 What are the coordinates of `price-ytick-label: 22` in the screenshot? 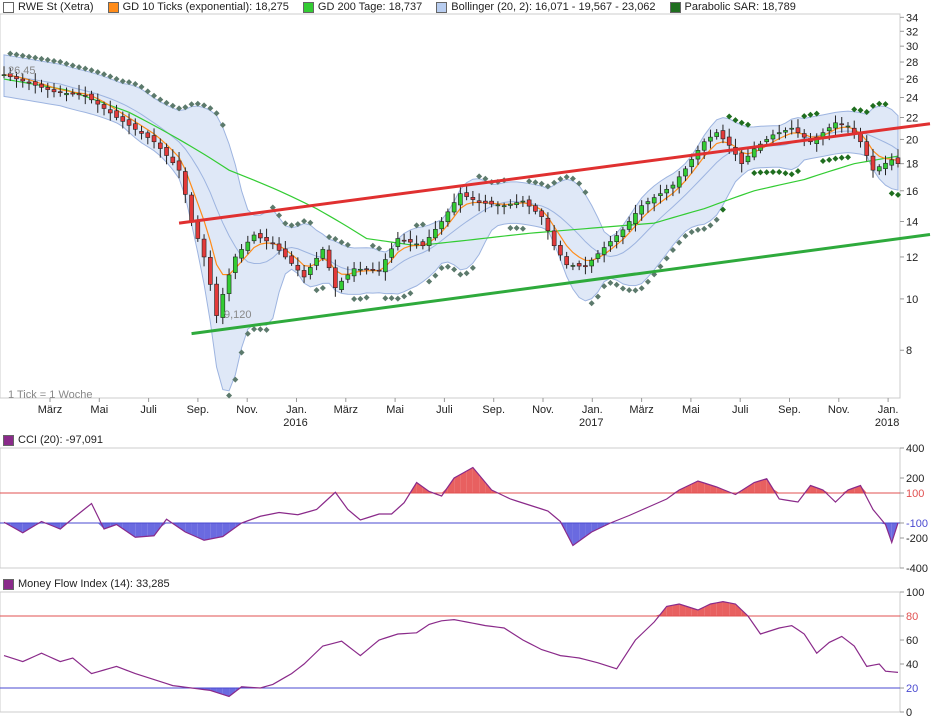 It's located at (912, 119).